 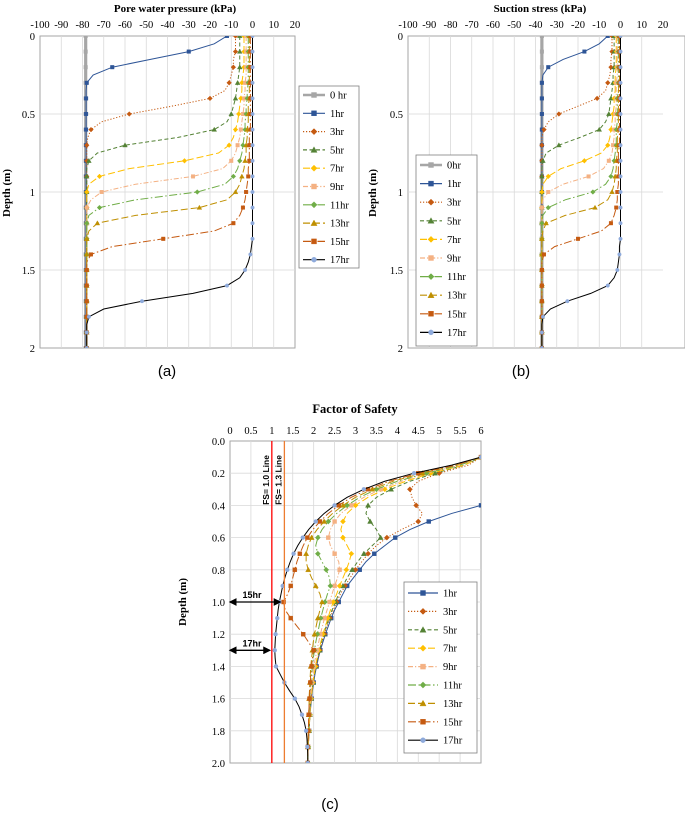 What do you see at coordinates (454, 240) in the screenshot?
I see `legend-label-7hr: 7hr` at bounding box center [454, 240].